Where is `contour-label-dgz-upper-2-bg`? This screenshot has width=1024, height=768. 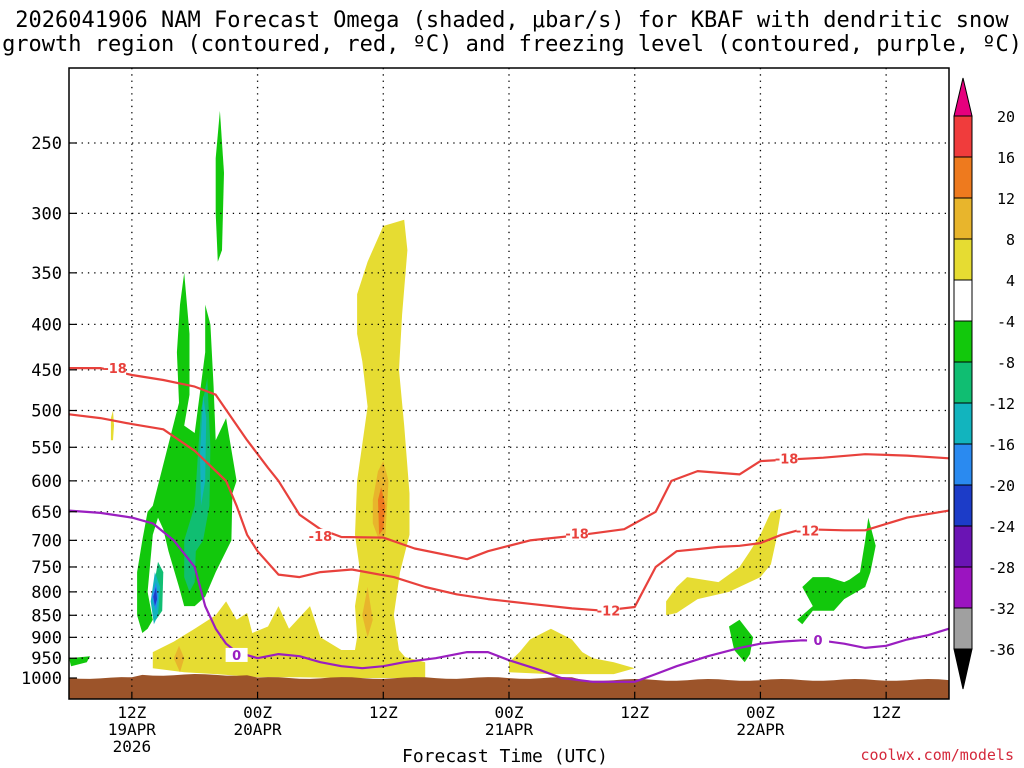 contour-label-dgz-upper-2-bg is located at coordinates (320, 535).